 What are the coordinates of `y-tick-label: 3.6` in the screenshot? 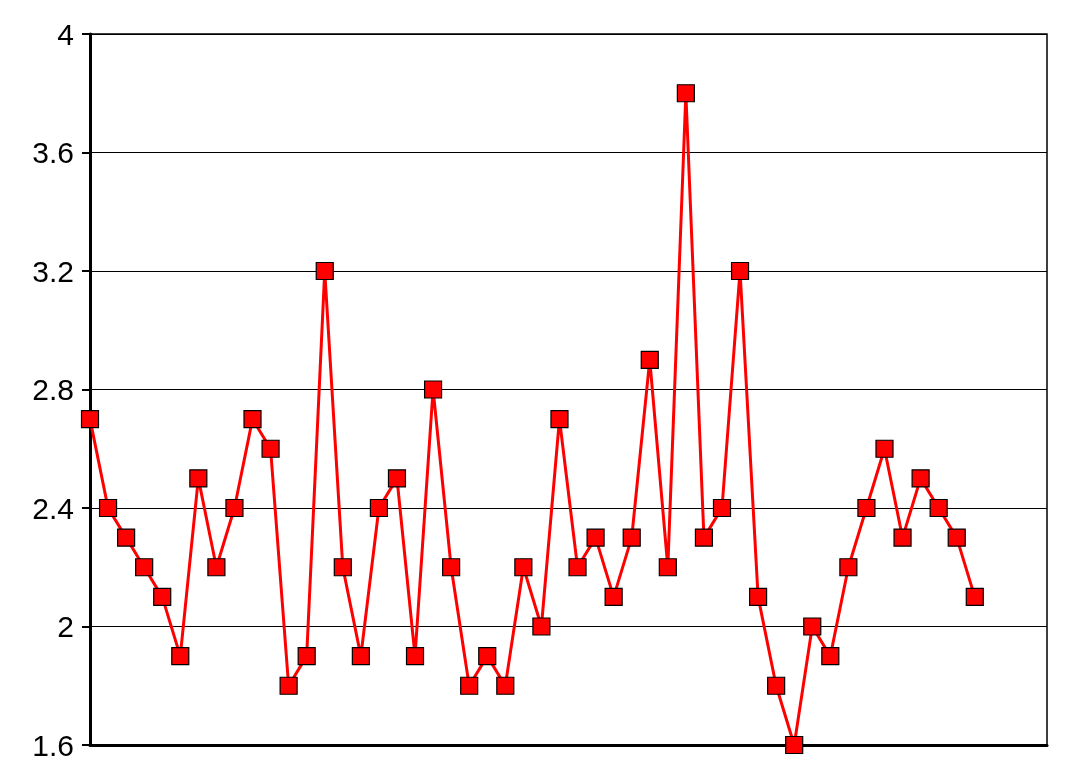 It's located at (53, 152).